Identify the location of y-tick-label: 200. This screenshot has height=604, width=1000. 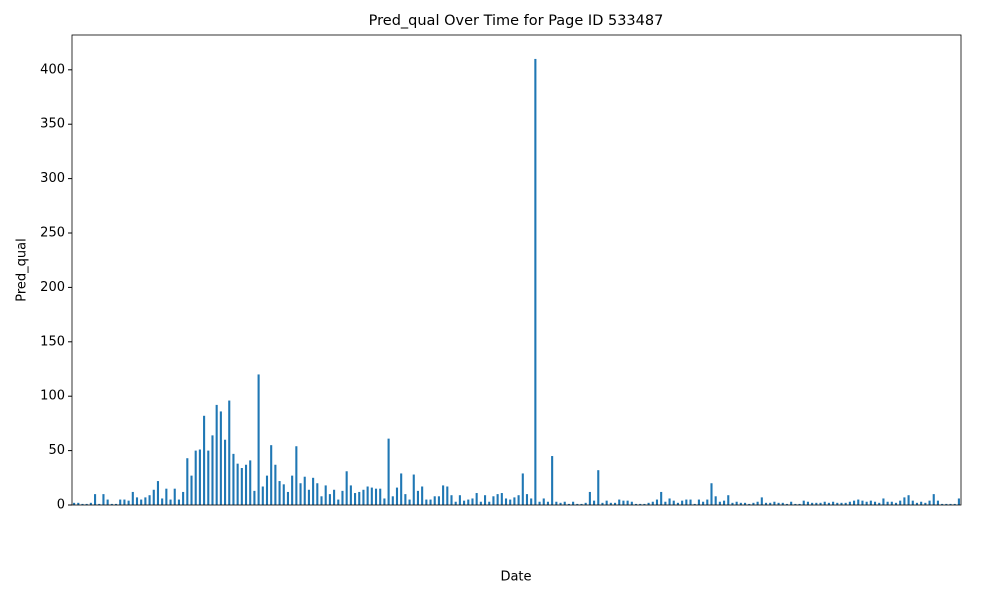
(52, 287).